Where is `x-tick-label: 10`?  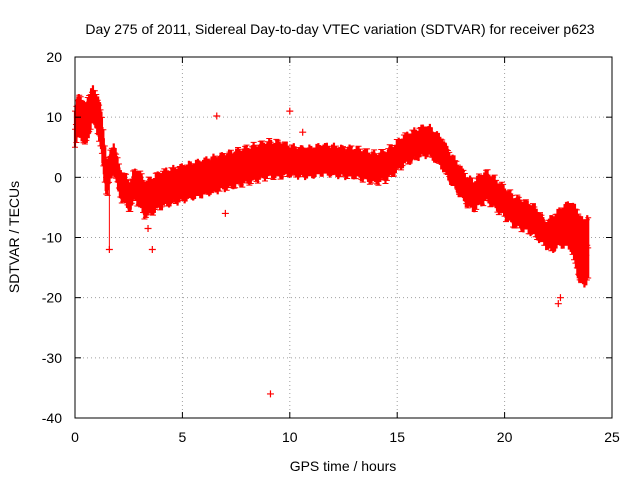
x-tick-label: 10 is located at coordinates (290, 437).